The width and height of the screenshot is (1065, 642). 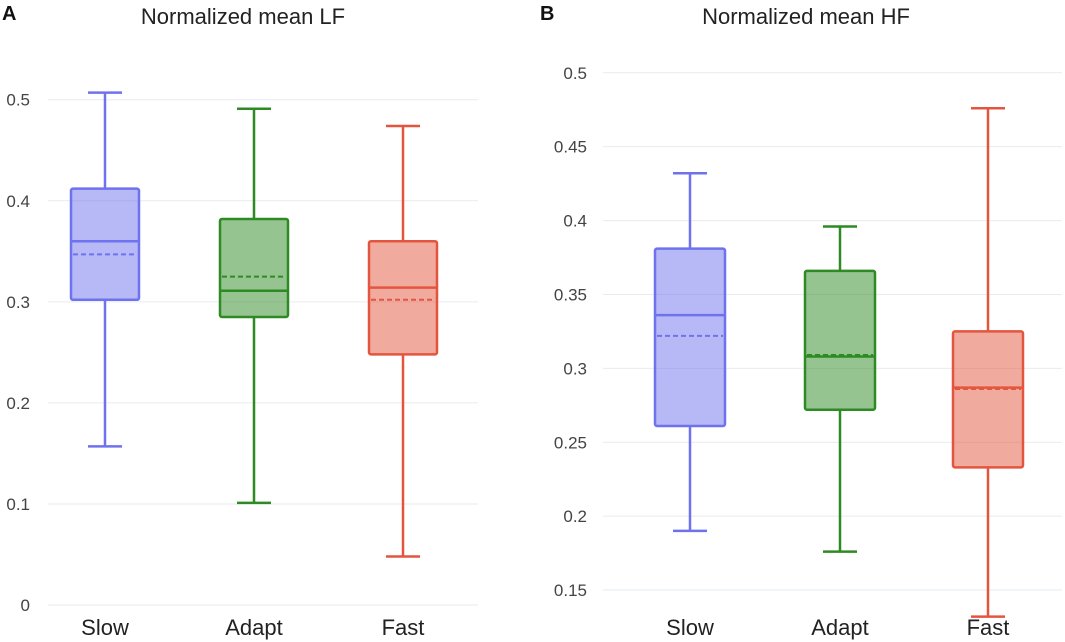 What do you see at coordinates (25, 605) in the screenshot?
I see `y-tick-label: 0` at bounding box center [25, 605].